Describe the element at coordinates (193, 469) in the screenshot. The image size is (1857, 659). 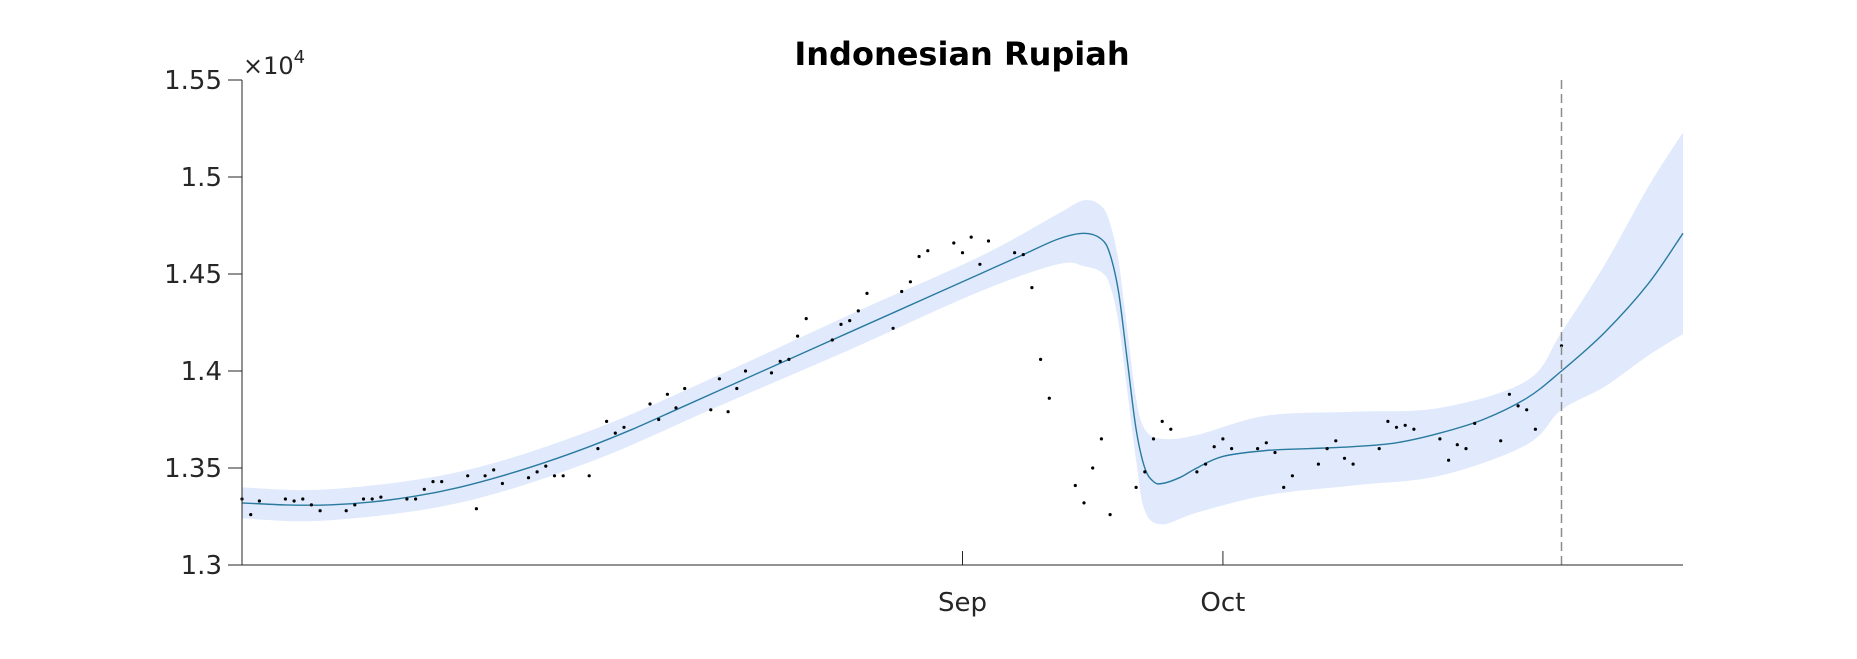
I see `y-tick-label: 1.35` at that location.